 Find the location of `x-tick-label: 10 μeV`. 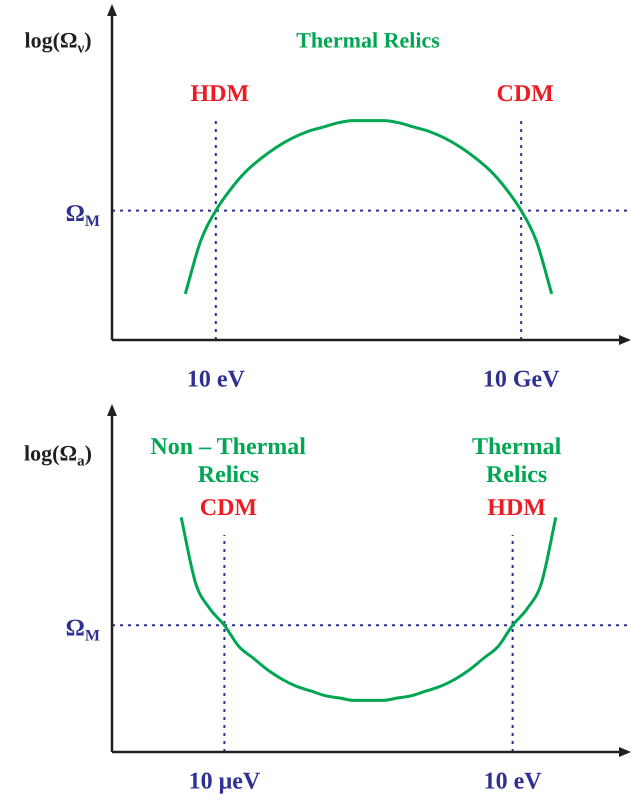

x-tick-label: 10 μeV is located at coordinates (224, 781).